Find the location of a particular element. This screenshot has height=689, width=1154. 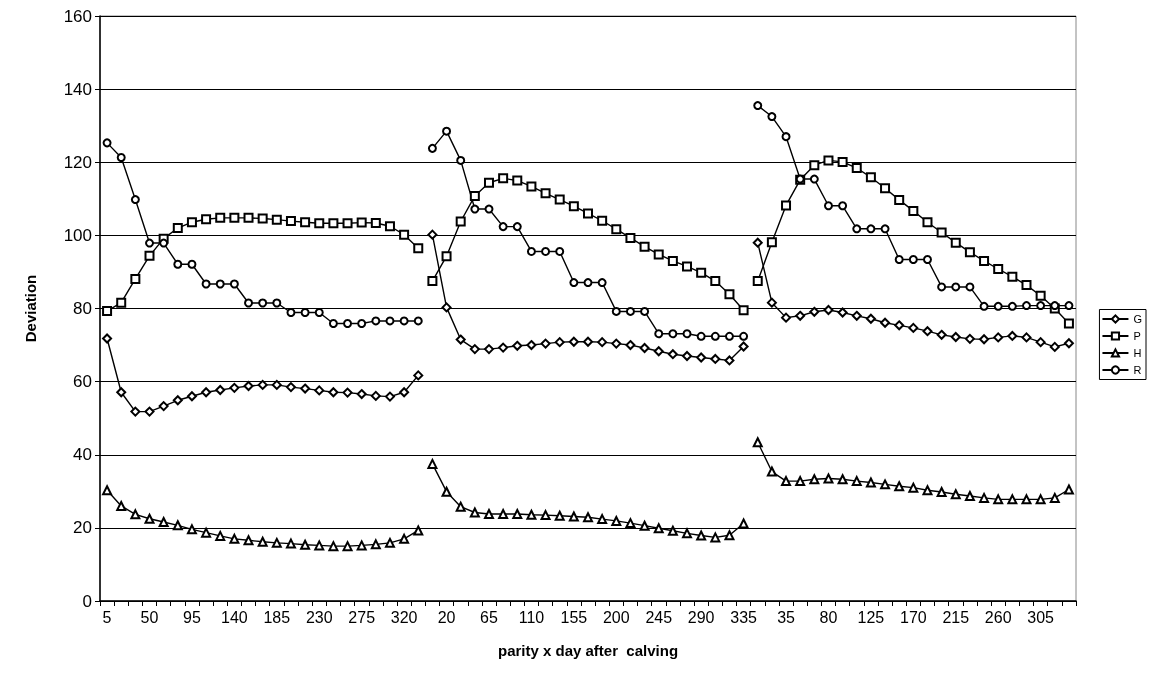

x-tick-label: 65 is located at coordinates (489, 617).